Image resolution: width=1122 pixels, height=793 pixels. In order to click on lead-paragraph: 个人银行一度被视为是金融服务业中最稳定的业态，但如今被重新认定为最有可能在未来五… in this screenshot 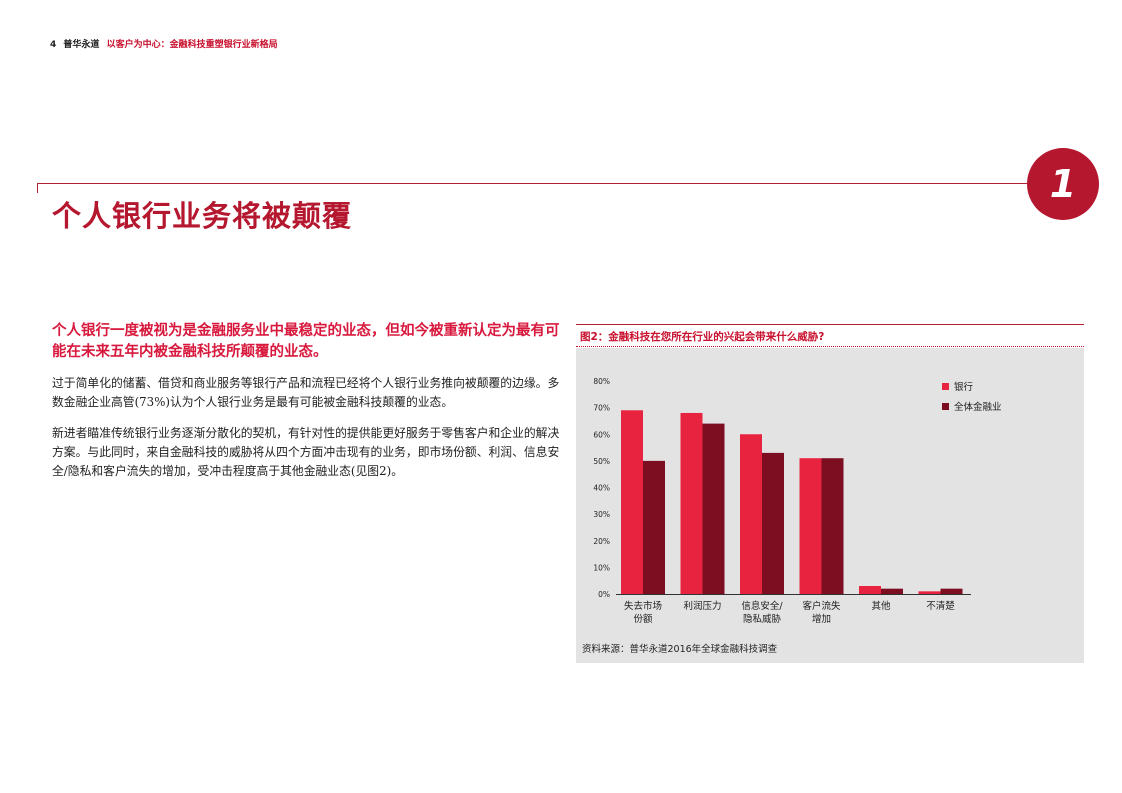, I will do `click(306, 341)`.